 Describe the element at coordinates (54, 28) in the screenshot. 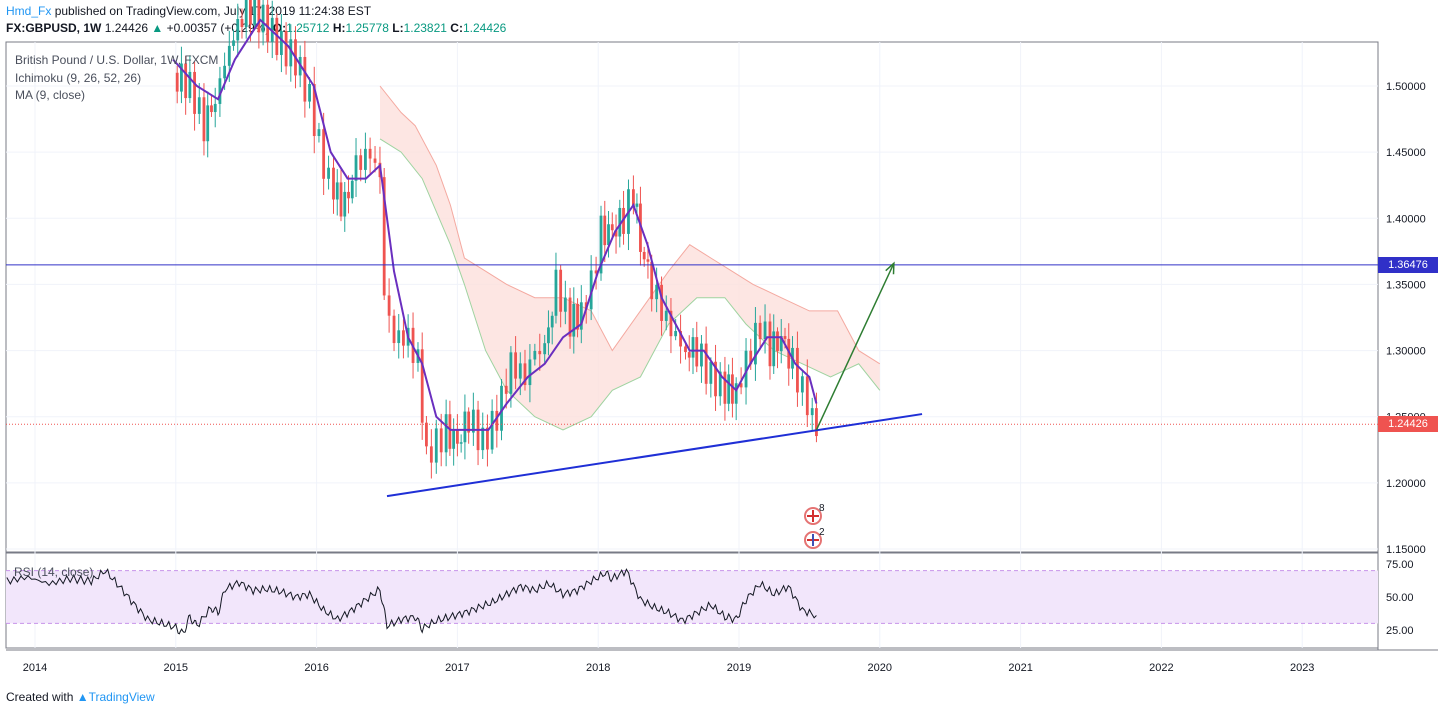

I see `symbol-label: FX:GBPUSD, 1W` at that location.